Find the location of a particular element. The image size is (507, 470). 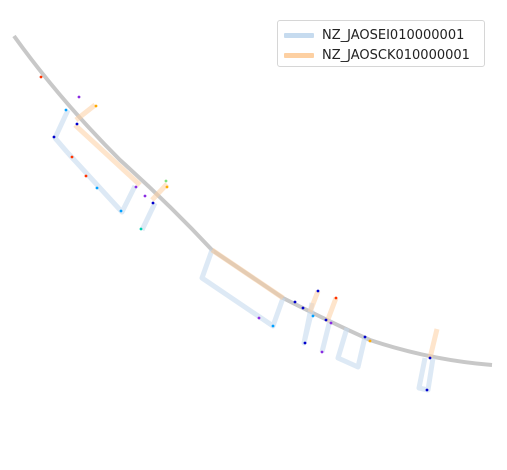

legend-label: NZ_JAOSEI010000001 is located at coordinates (393, 35).